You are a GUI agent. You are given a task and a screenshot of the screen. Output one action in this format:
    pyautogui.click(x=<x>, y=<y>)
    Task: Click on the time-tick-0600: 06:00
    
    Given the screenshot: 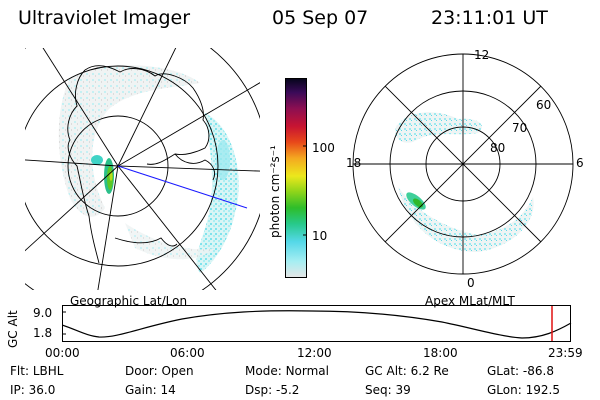 What is the action you would take?
    pyautogui.click(x=187, y=353)
    